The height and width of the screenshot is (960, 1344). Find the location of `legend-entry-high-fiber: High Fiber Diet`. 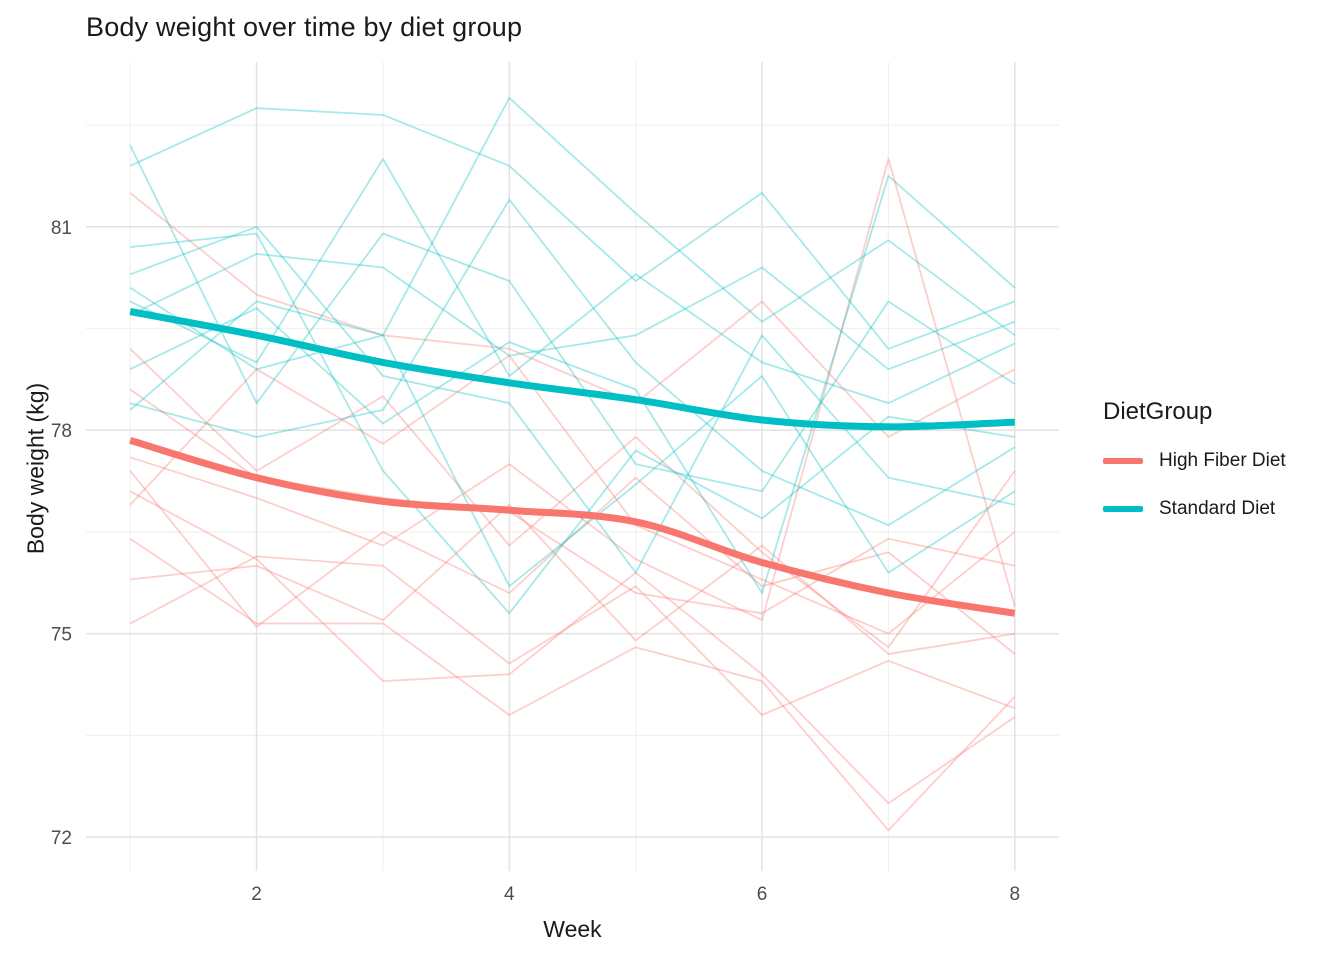

legend-entry-high-fiber: High Fiber Diet is located at coordinates (1223, 461).